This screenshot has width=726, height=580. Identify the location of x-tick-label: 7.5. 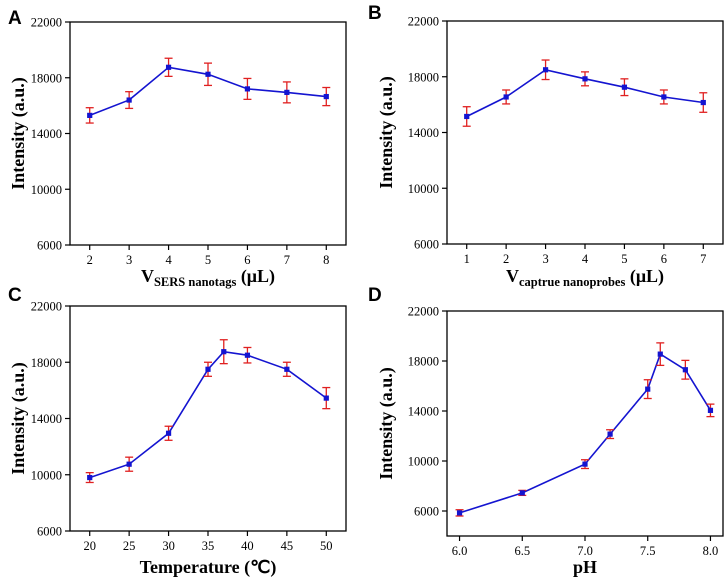
(648, 551).